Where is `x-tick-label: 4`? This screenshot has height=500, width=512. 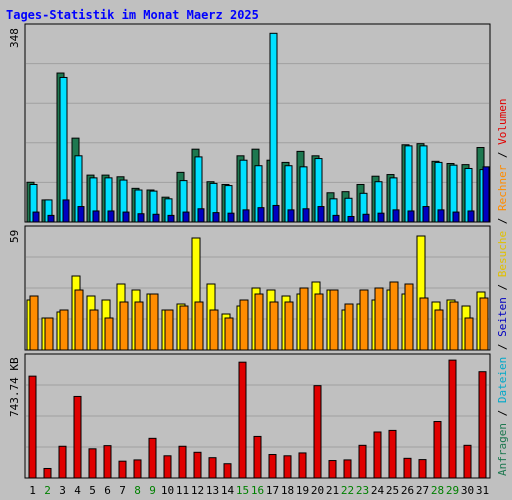 x-tick-label: 4 is located at coordinates (77, 490).